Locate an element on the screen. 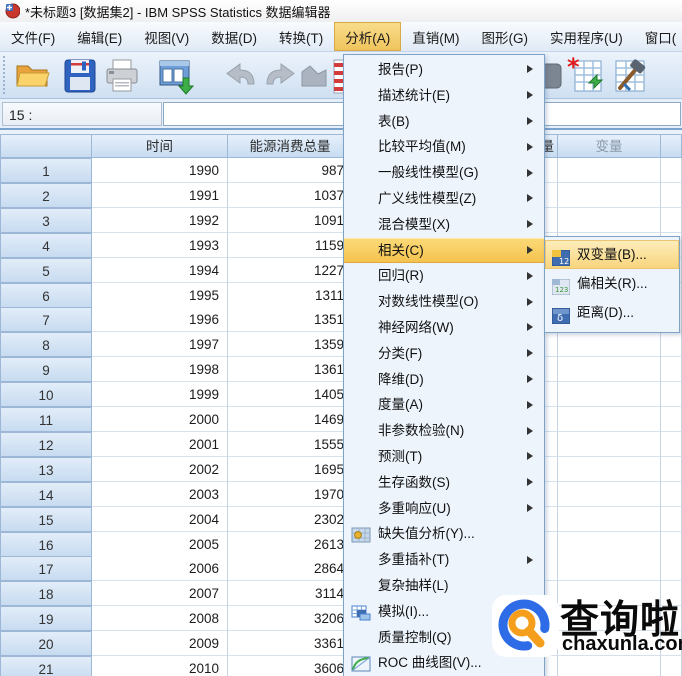 This screenshot has width=682, height=676. menubar-item-1: 文件(F) is located at coordinates (33, 38).